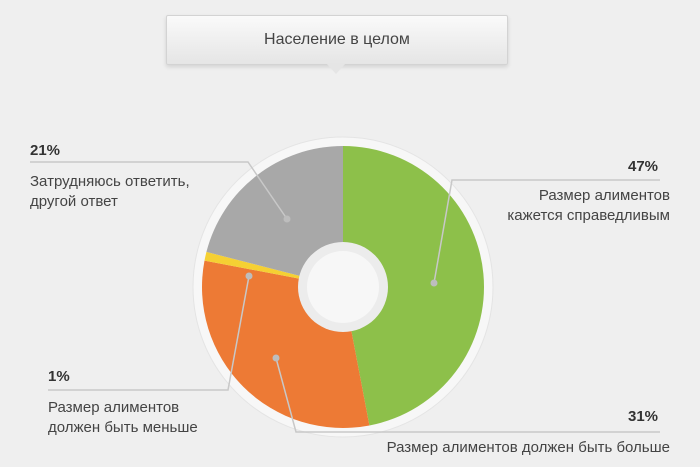 The image size is (700, 467). What do you see at coordinates (74, 201) in the screenshot?
I see `slice-label-line: другой ответ` at bounding box center [74, 201].